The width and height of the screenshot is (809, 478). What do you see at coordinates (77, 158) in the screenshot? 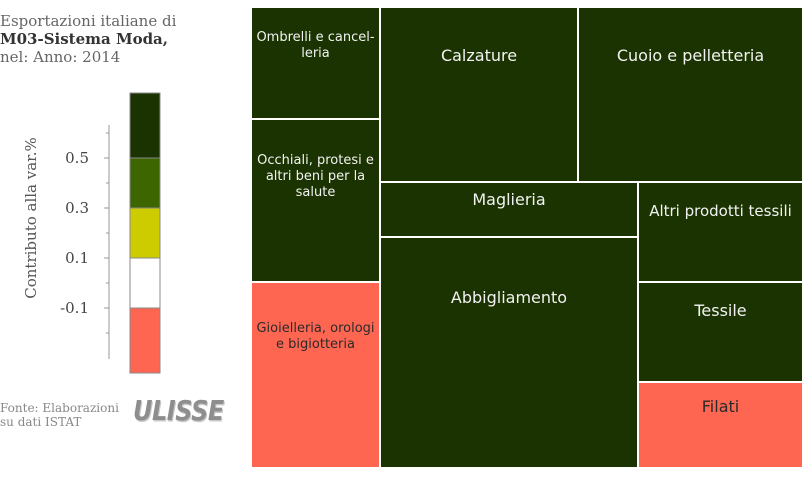
I see `legend-tick-label: 0.5` at bounding box center [77, 158].